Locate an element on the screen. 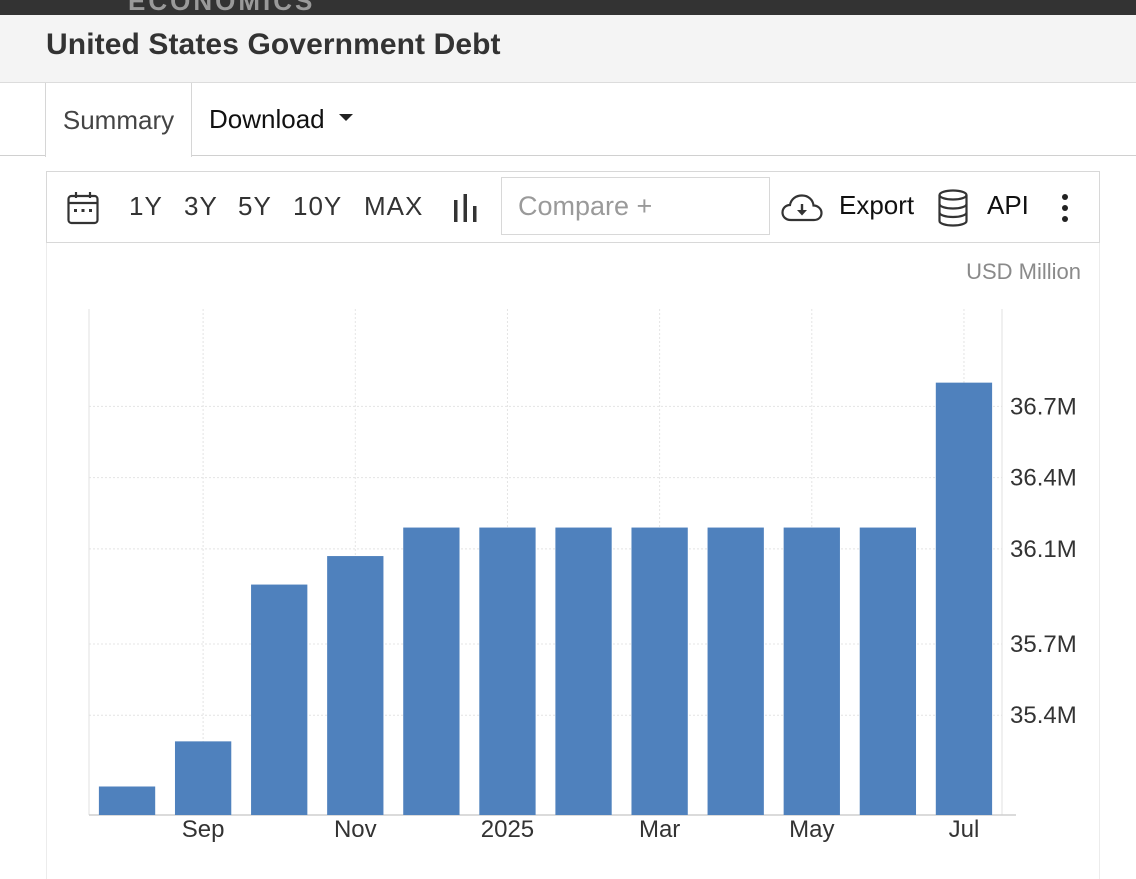 The height and width of the screenshot is (879, 1136). calendar-icon is located at coordinates (83, 208).